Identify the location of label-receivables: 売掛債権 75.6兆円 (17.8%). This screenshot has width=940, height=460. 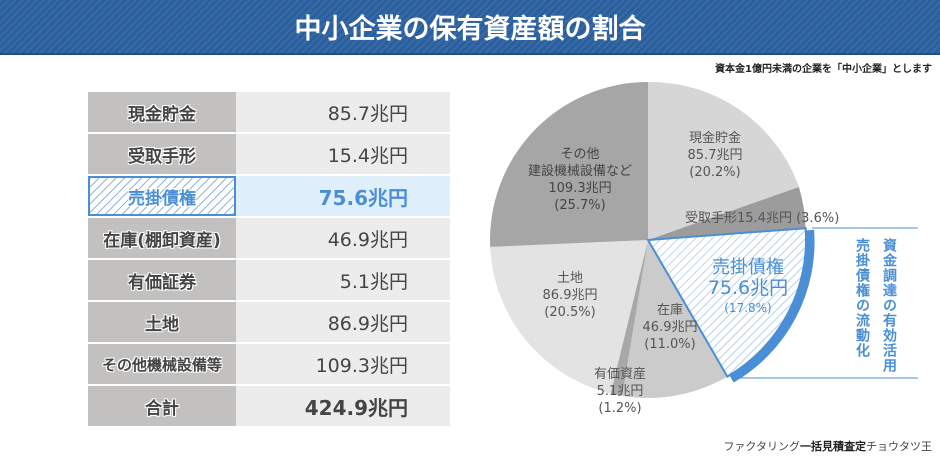
(748, 288).